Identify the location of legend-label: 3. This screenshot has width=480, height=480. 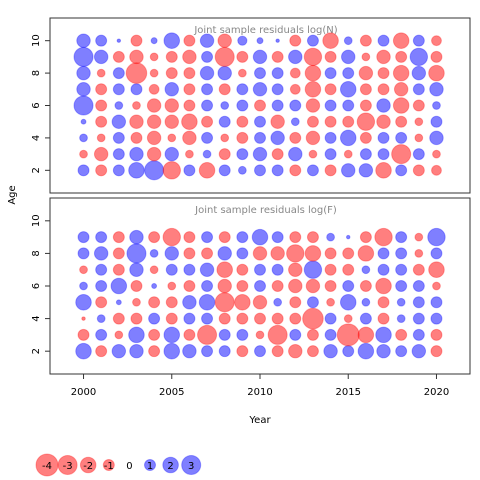
(191, 466).